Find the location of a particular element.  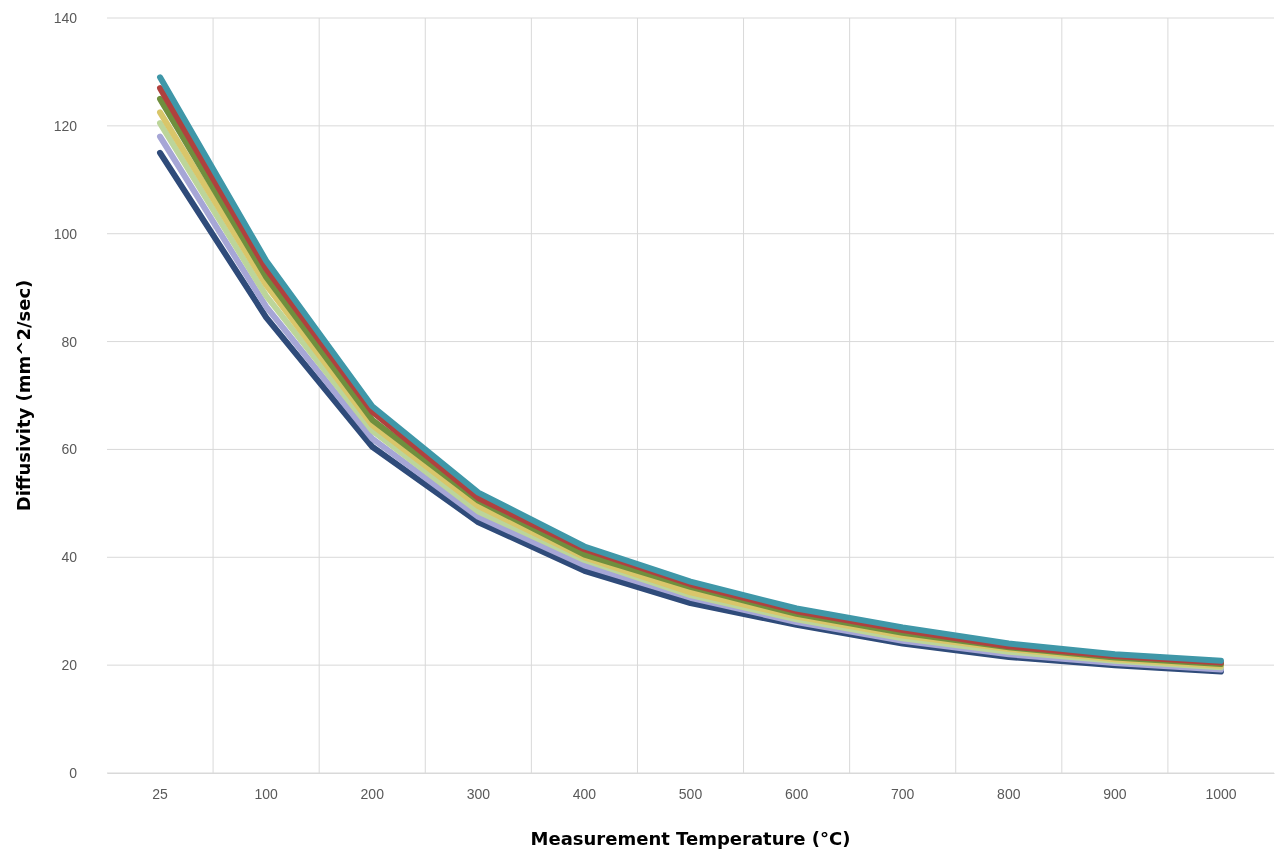

x-axis-title: Measurement Temperature (°C) is located at coordinates (690, 838).